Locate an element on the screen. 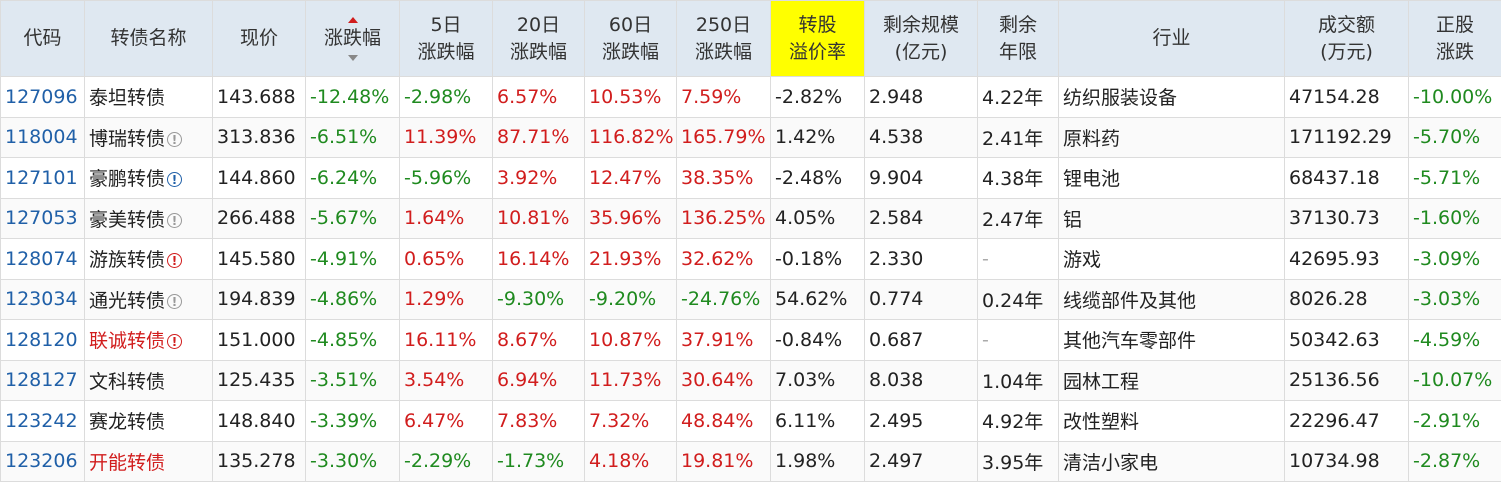 Image resolution: width=1501 pixels, height=482 pixels. cell-volume: 68437.18 is located at coordinates (1346, 178).